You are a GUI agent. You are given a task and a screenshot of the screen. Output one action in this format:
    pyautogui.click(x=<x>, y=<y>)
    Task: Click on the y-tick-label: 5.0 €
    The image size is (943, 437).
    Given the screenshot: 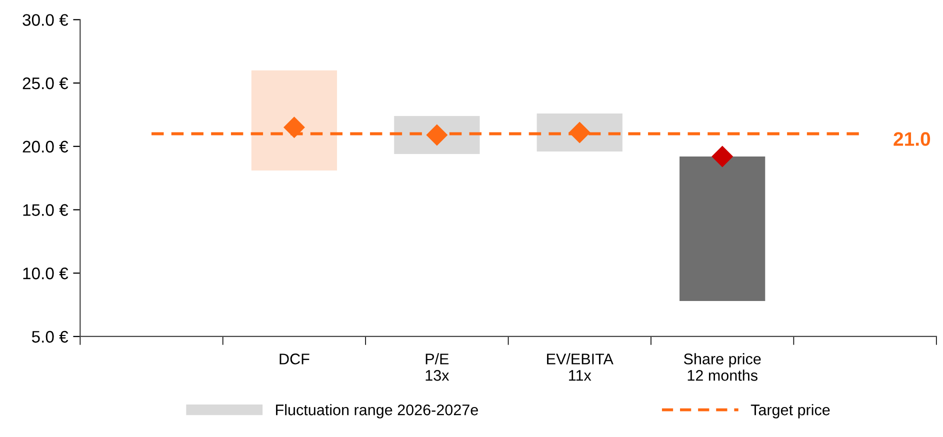 What is the action you would take?
    pyautogui.click(x=50, y=336)
    